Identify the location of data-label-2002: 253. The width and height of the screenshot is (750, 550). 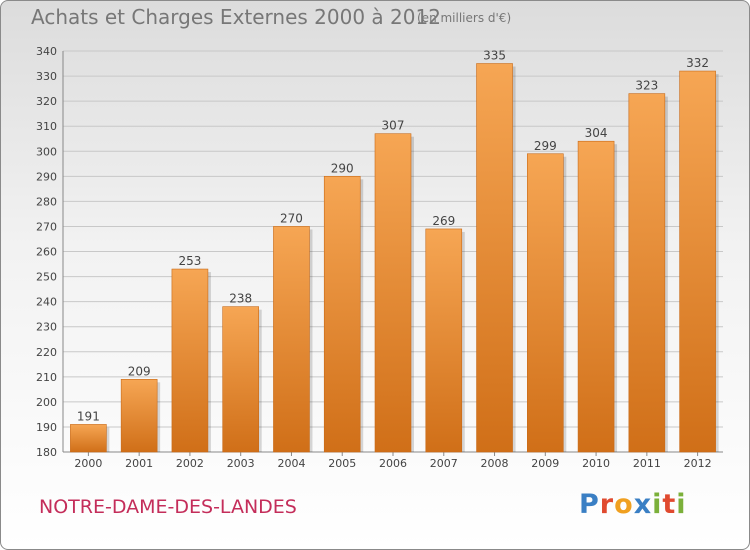
(189, 261).